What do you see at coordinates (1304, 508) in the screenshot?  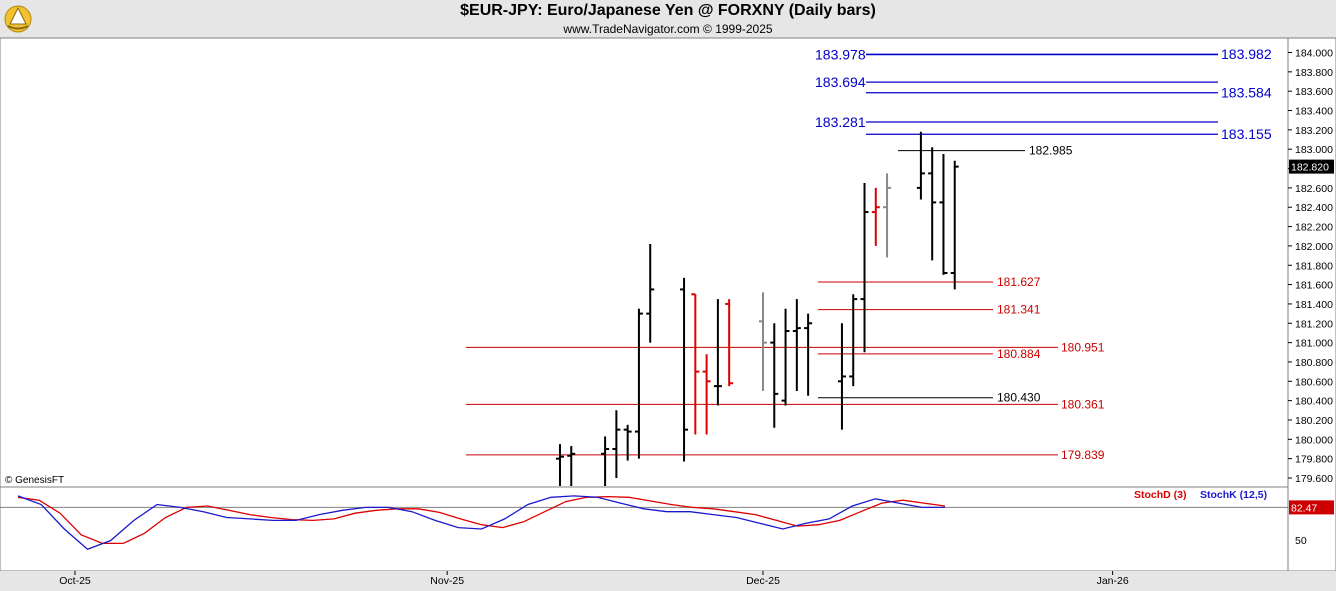 I see `stoch-last-label: 82.47` at bounding box center [1304, 508].